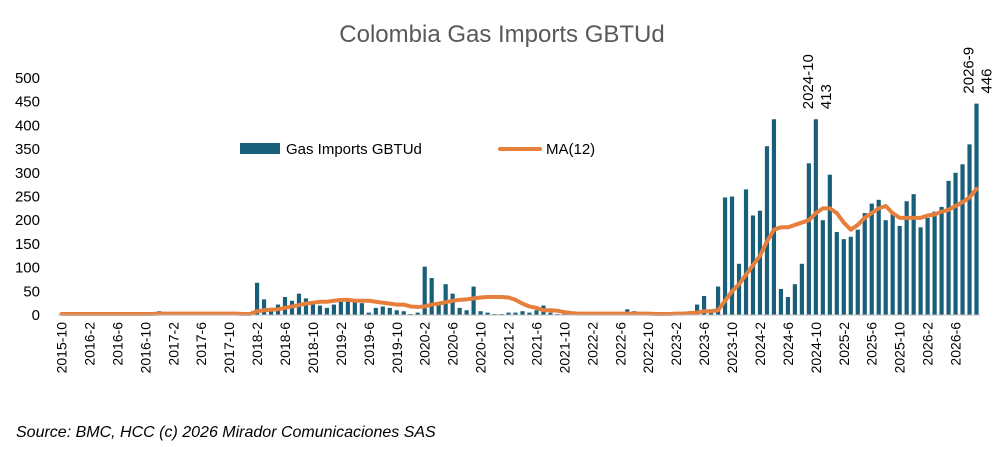  I want to click on x-tick-label: 2021-10, so click(564, 348).